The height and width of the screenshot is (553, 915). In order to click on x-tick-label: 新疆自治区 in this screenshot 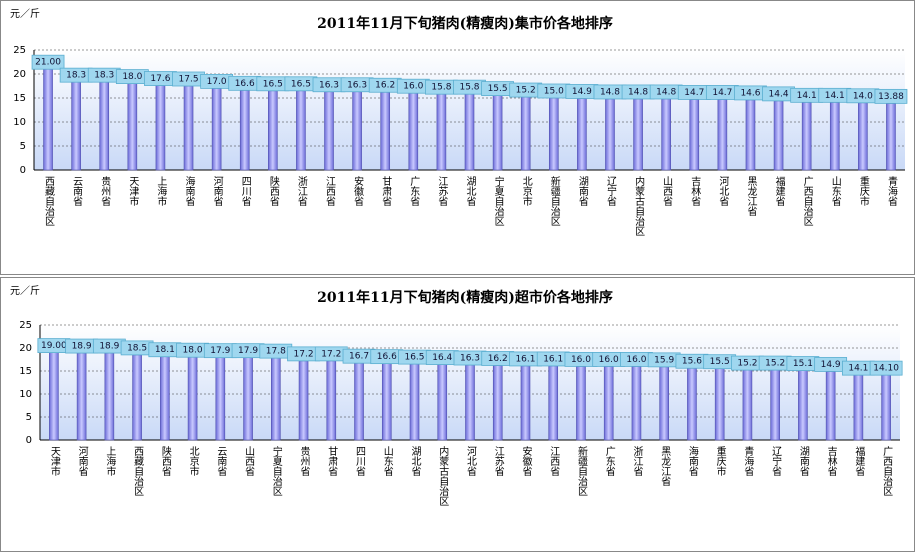, I will do `click(554, 200)`.